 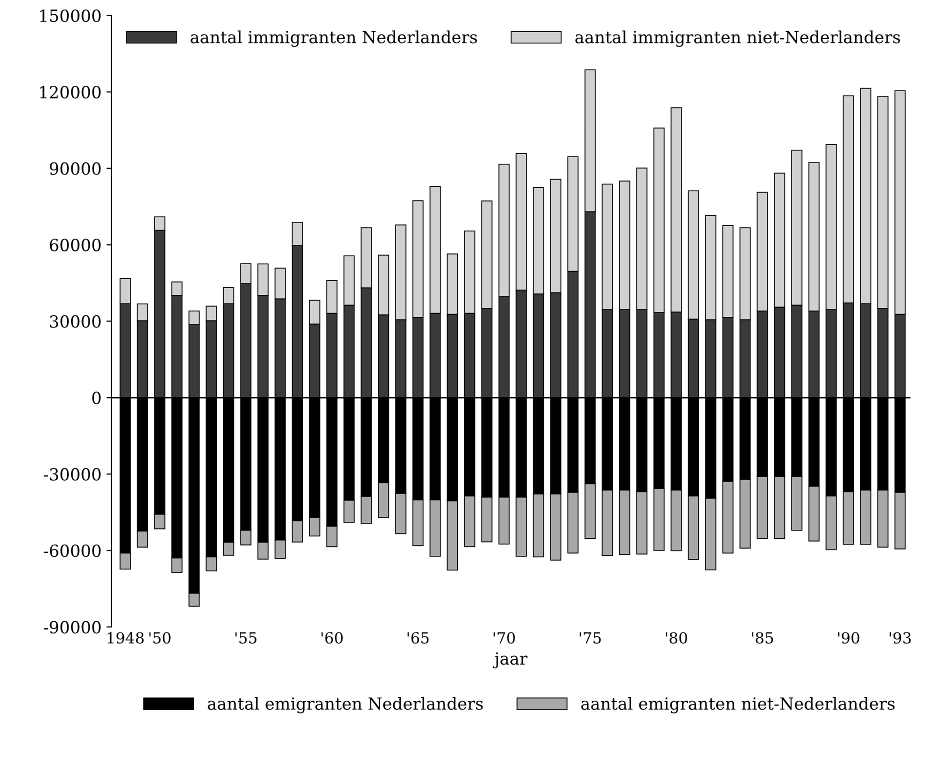 I want to click on x-tick-label: '55, so click(x=245, y=638).